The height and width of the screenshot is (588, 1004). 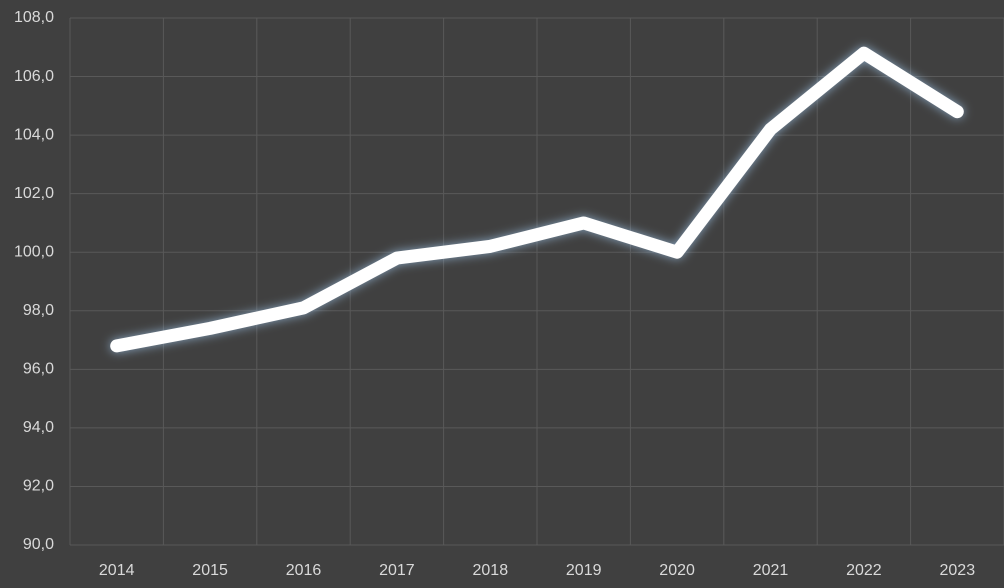 I want to click on y-tick-label: 108,0, so click(x=34, y=17).